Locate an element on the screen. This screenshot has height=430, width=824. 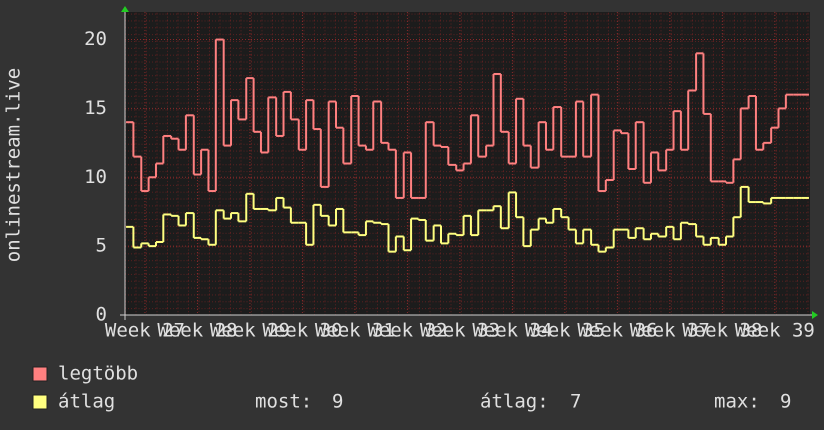
x-tick-label: Week 27 is located at coordinates (145, 331).